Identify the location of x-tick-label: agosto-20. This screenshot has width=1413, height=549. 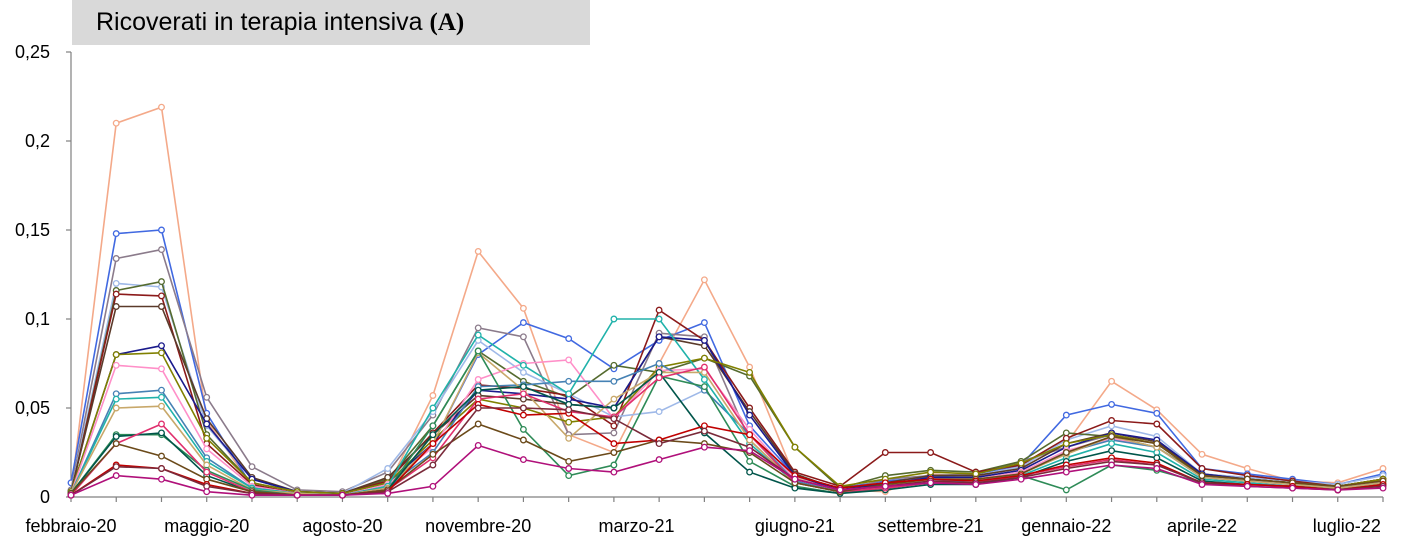
(342, 526).